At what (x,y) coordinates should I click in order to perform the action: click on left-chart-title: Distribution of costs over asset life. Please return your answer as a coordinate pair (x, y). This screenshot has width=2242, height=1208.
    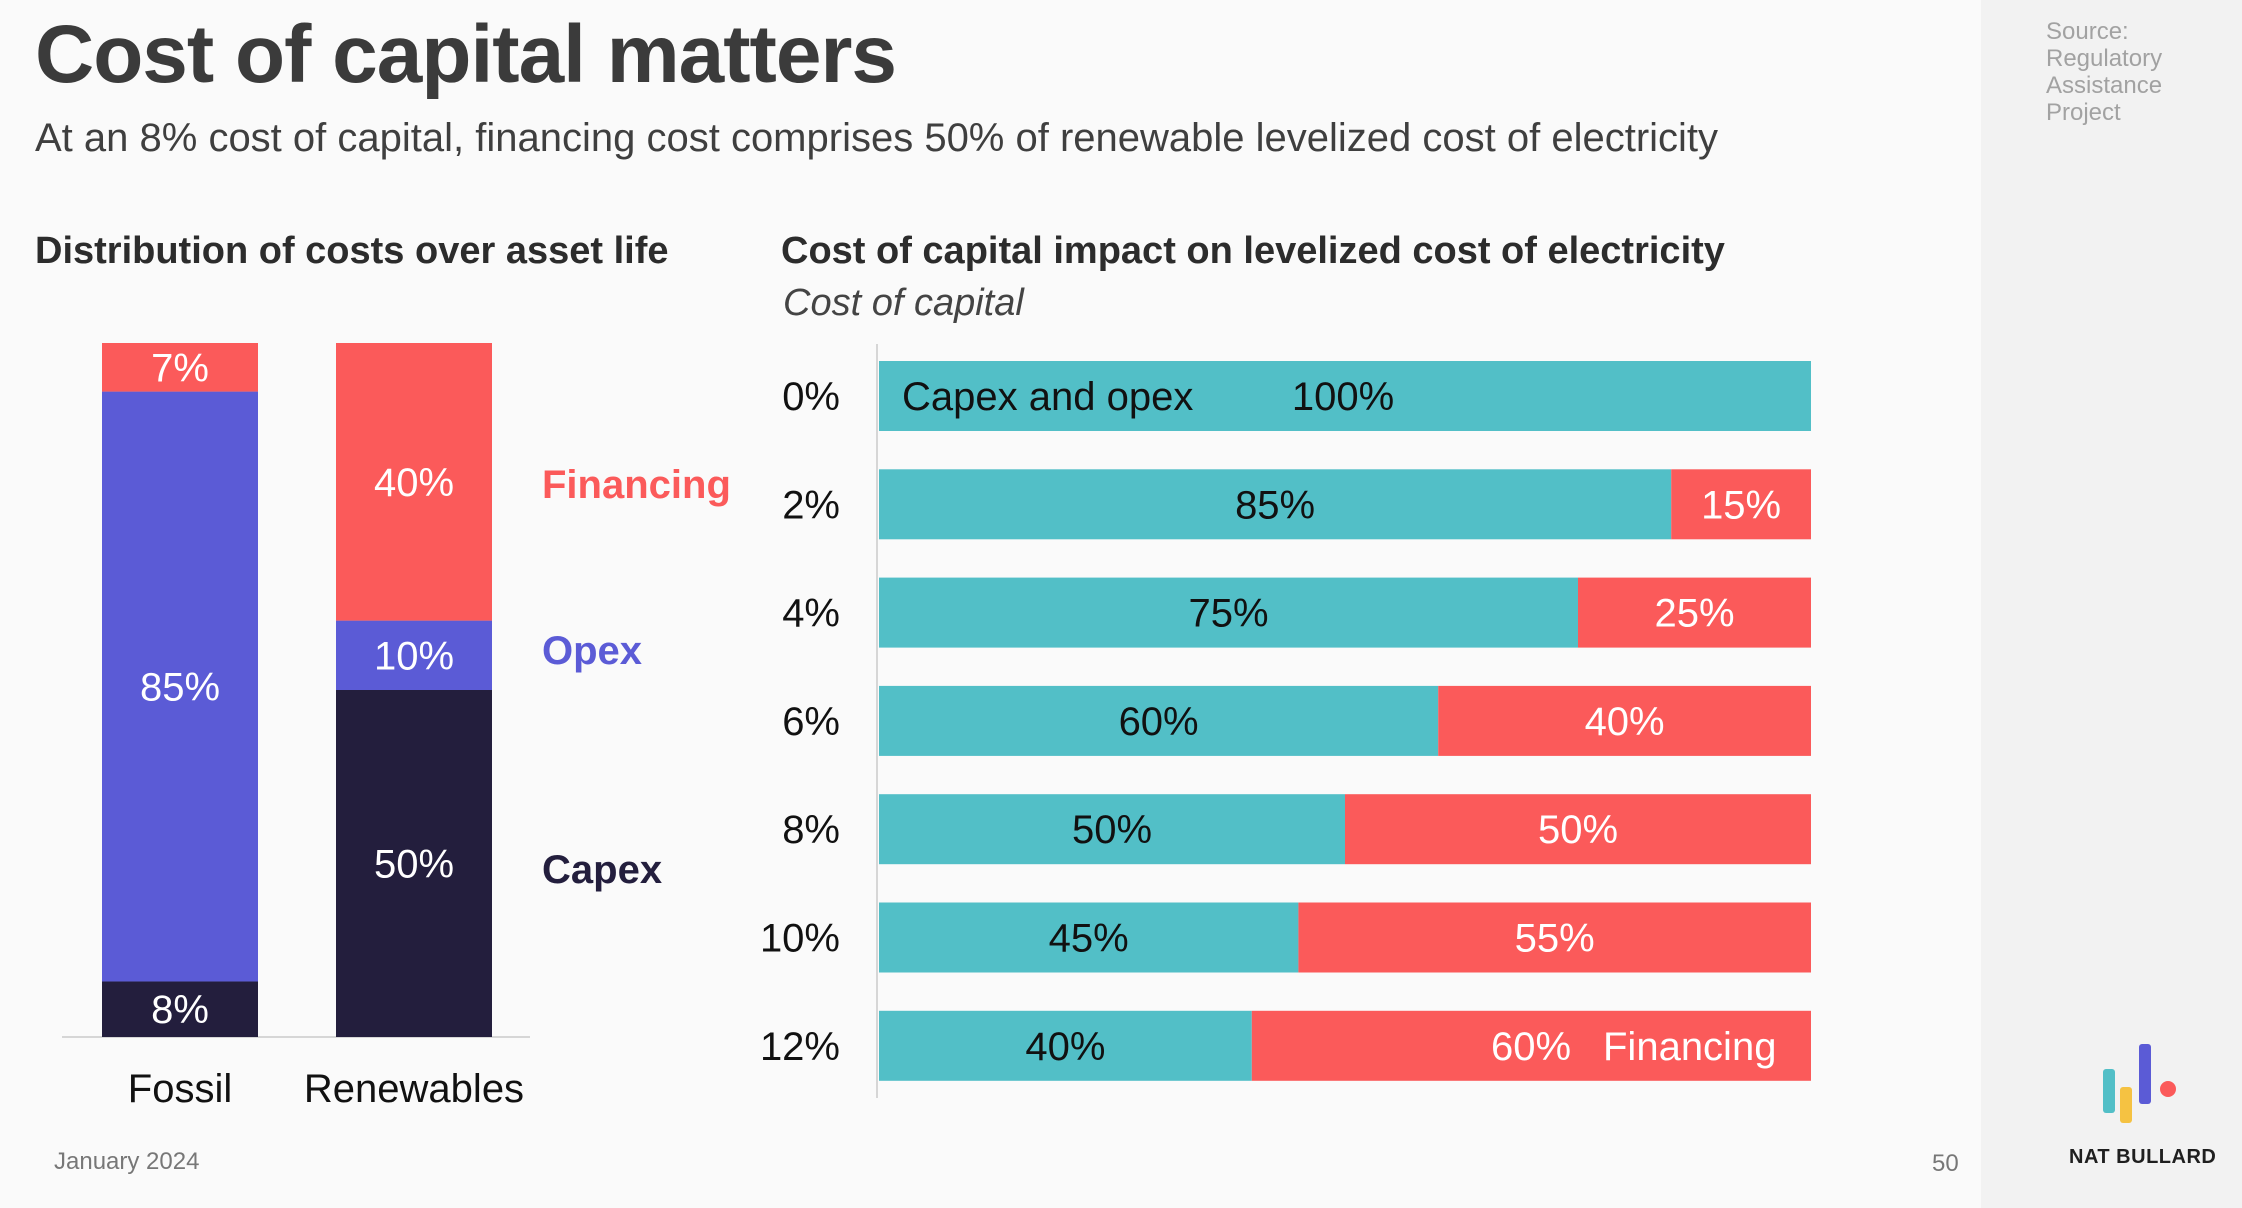
    Looking at the image, I should click on (352, 251).